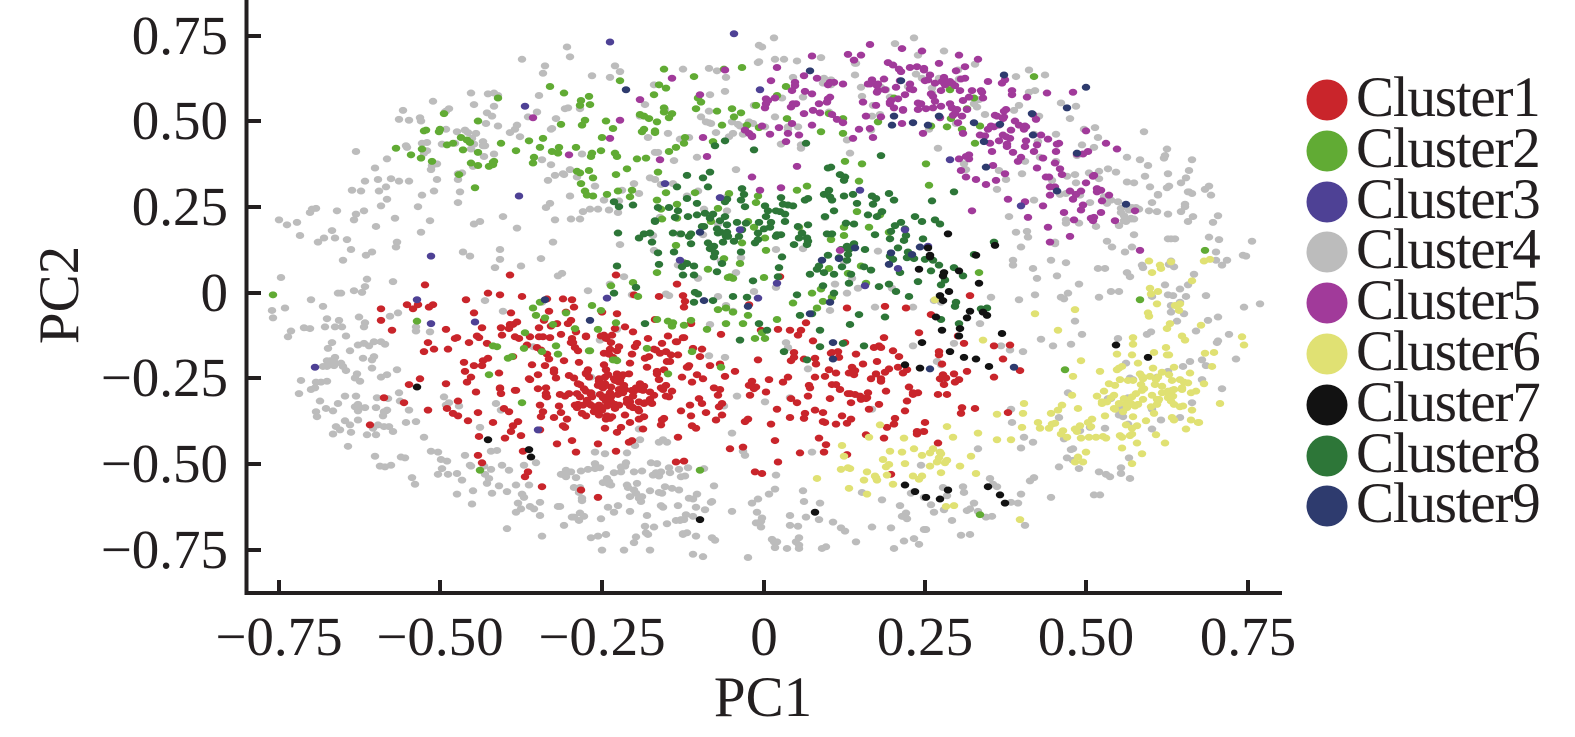 This screenshot has height=737, width=1575. I want to click on svg-text: Cluster5, so click(1448, 300).